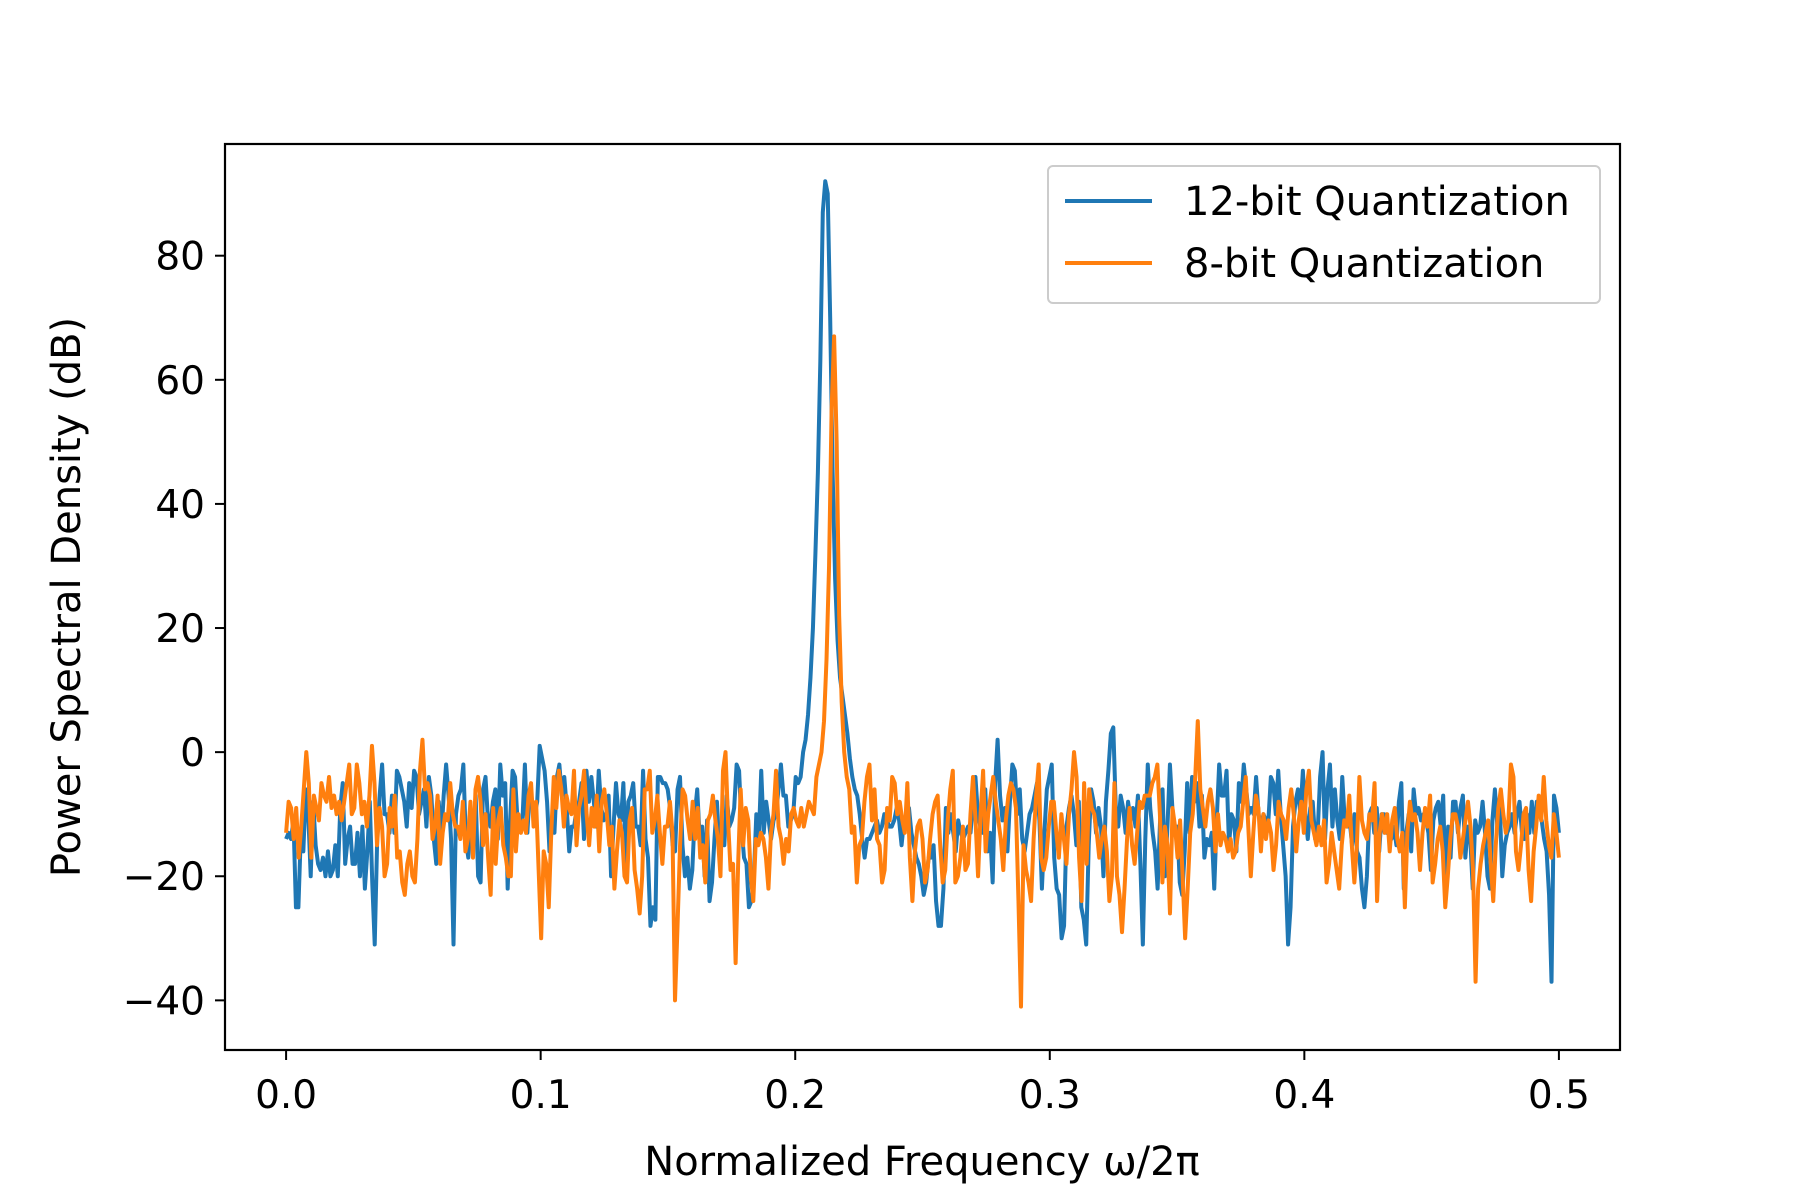  I want to click on y-tick-label: 40, so click(180, 505).